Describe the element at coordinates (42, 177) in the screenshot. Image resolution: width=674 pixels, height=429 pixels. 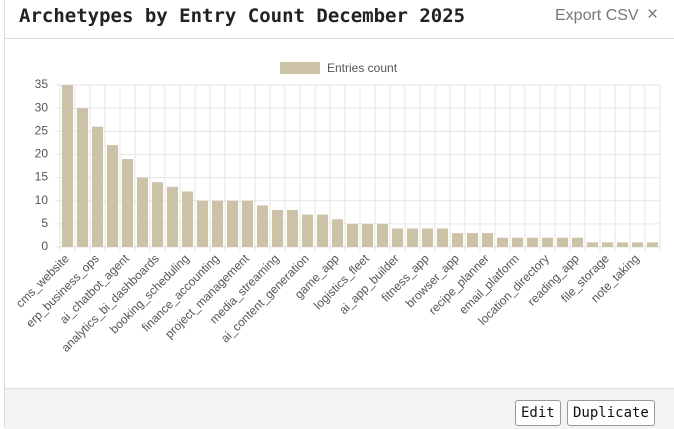
I see `y-tick-label: 15` at that location.